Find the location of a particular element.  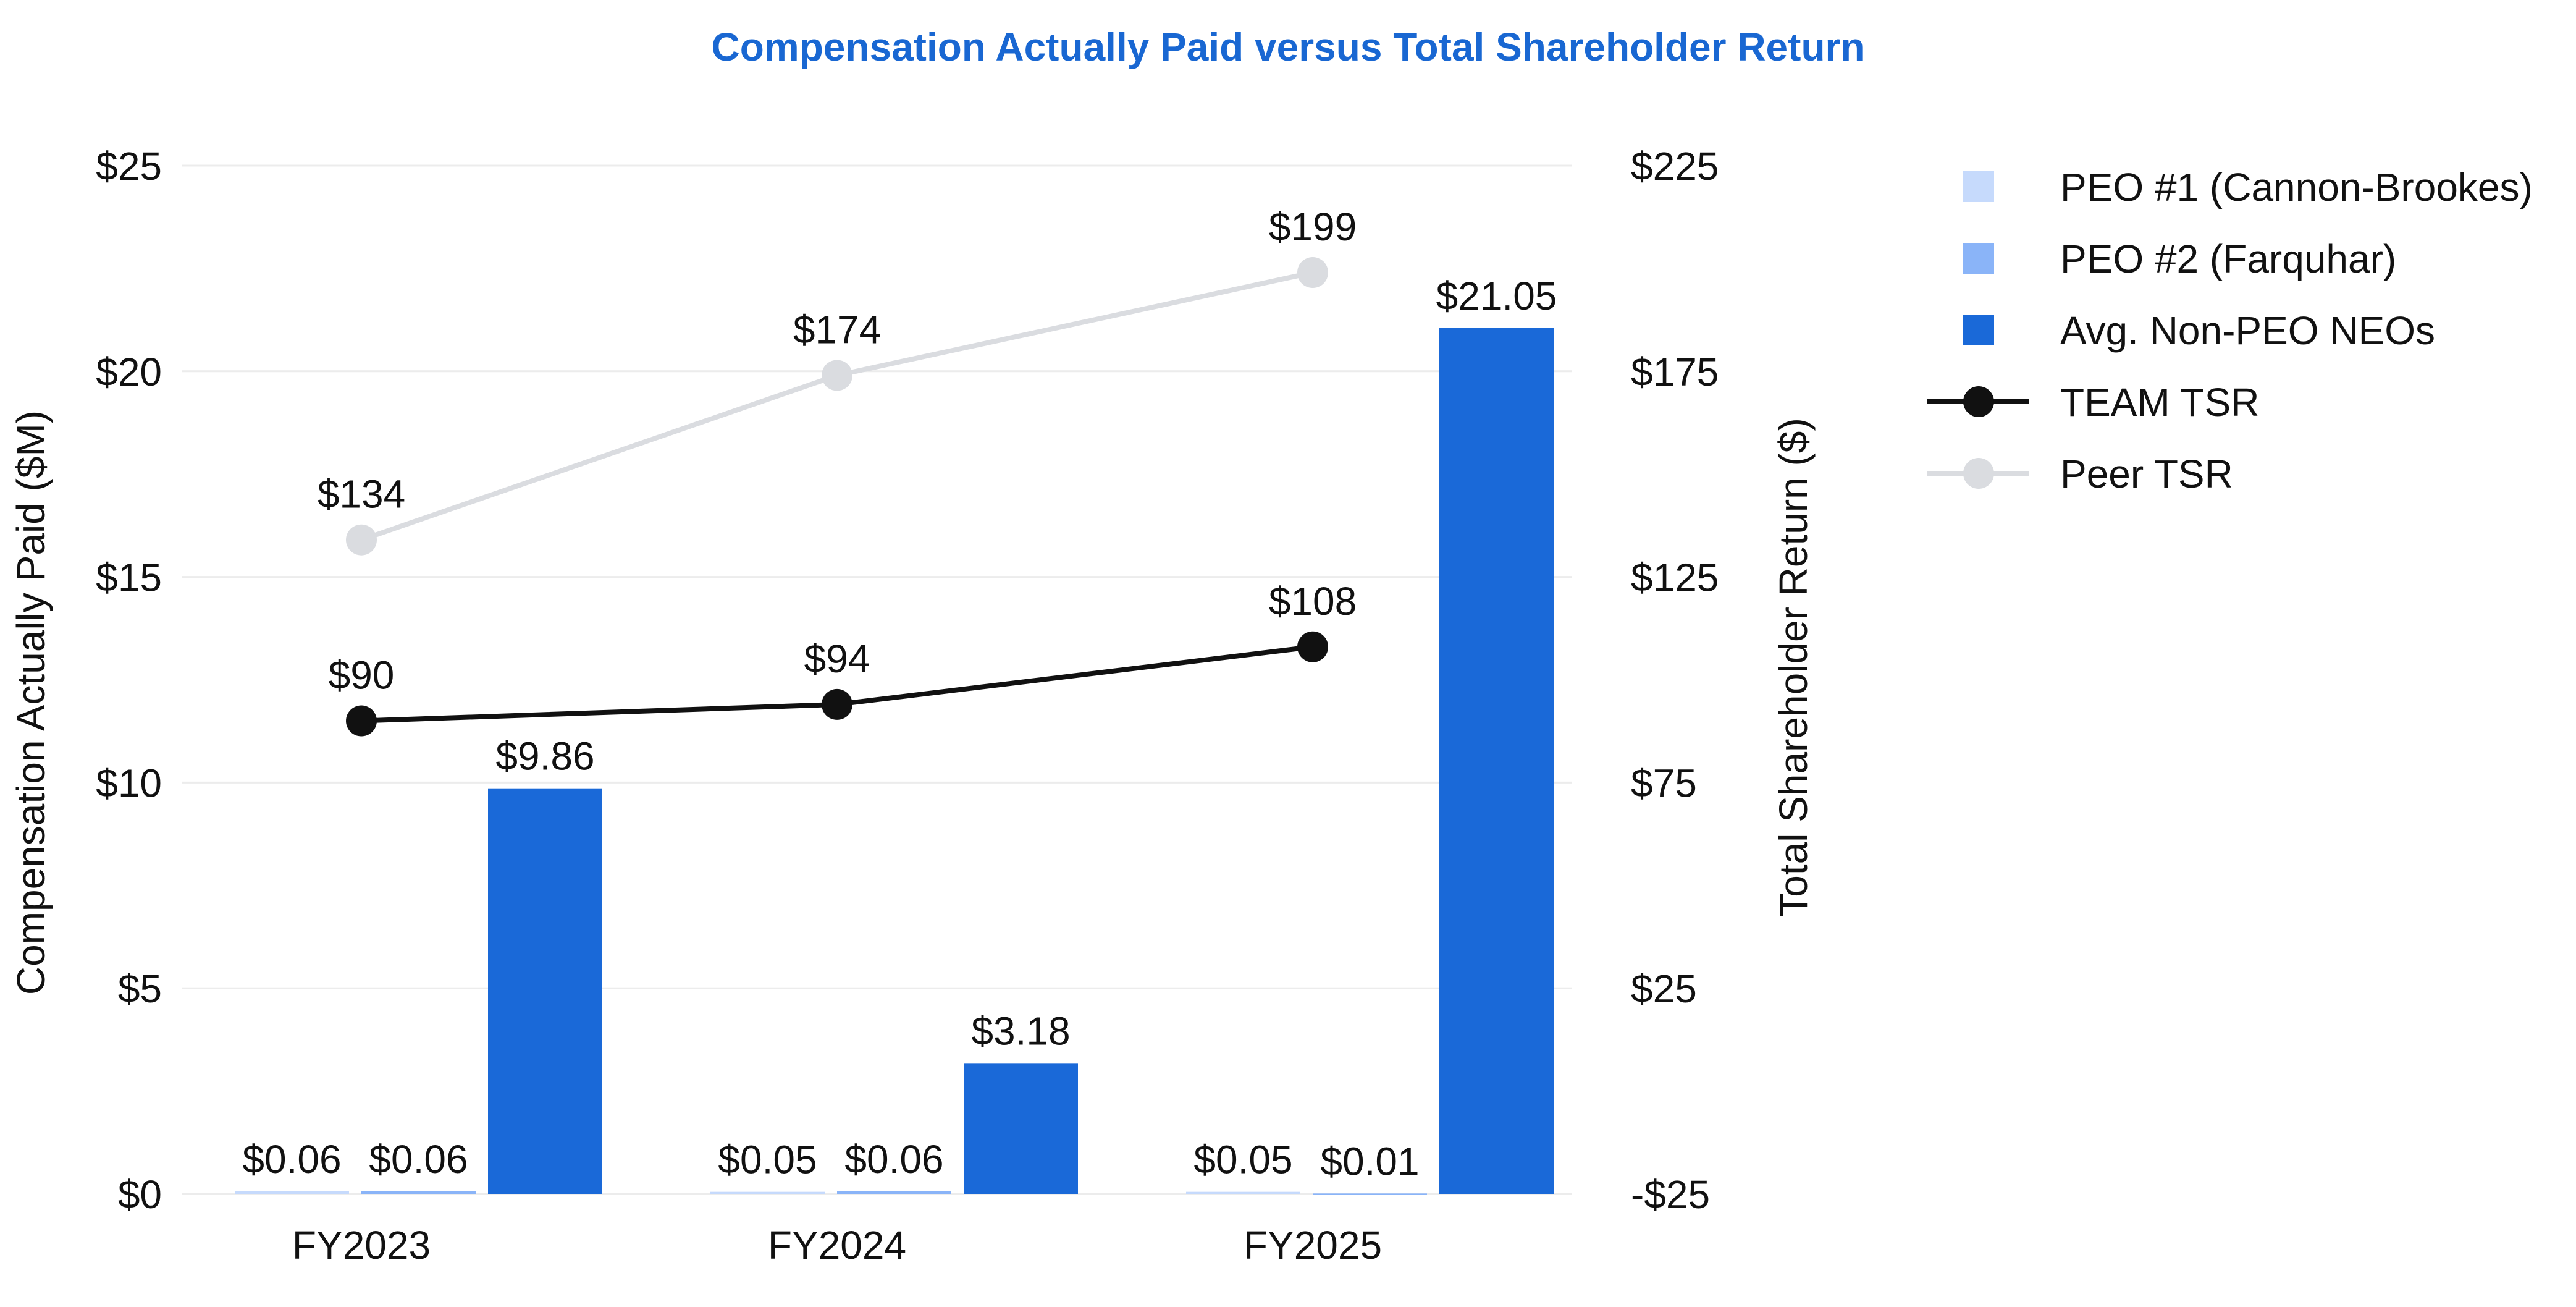

x-tick-label: FY2025 is located at coordinates (1313, 1245).